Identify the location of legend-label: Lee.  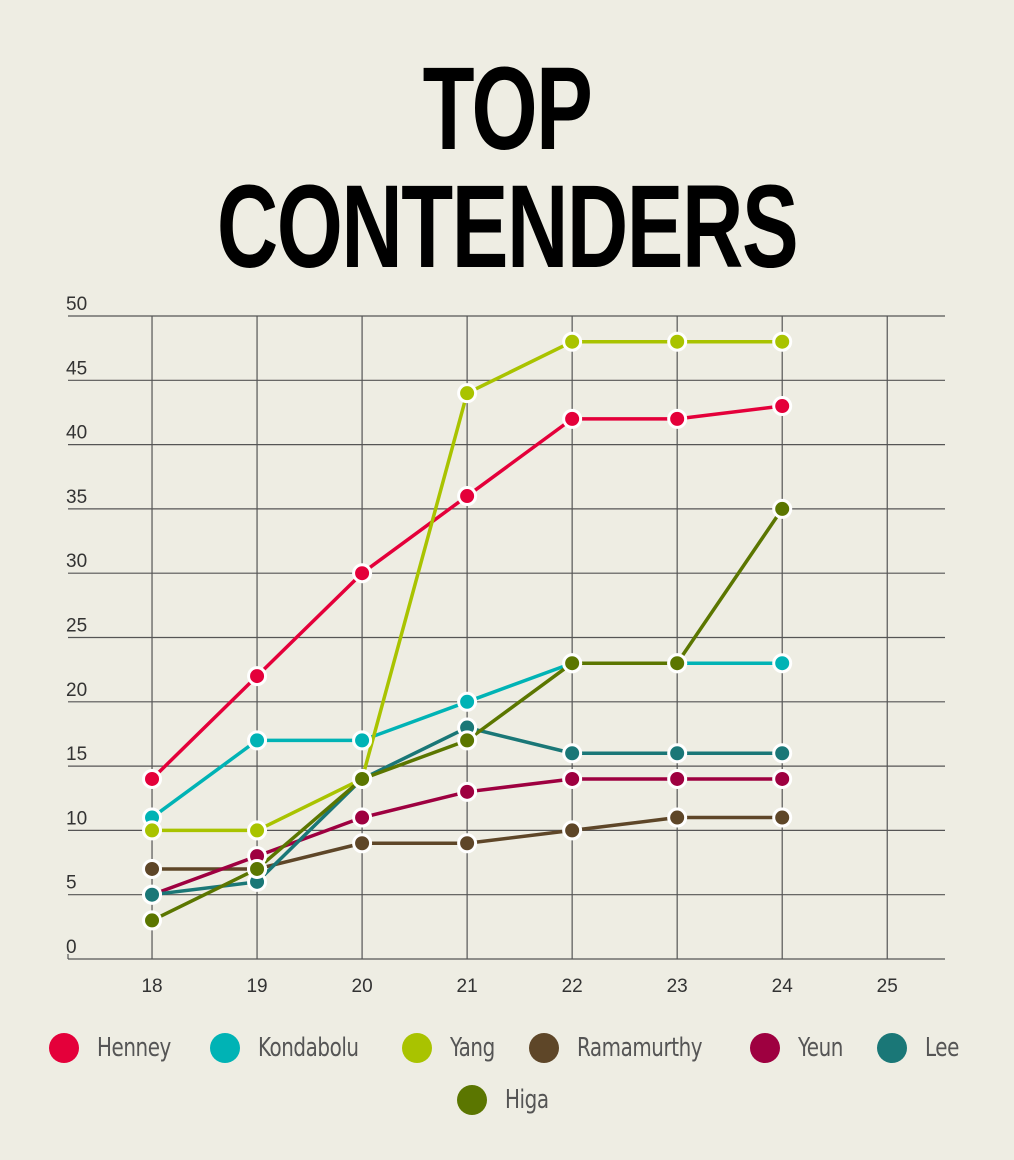
(942, 1048).